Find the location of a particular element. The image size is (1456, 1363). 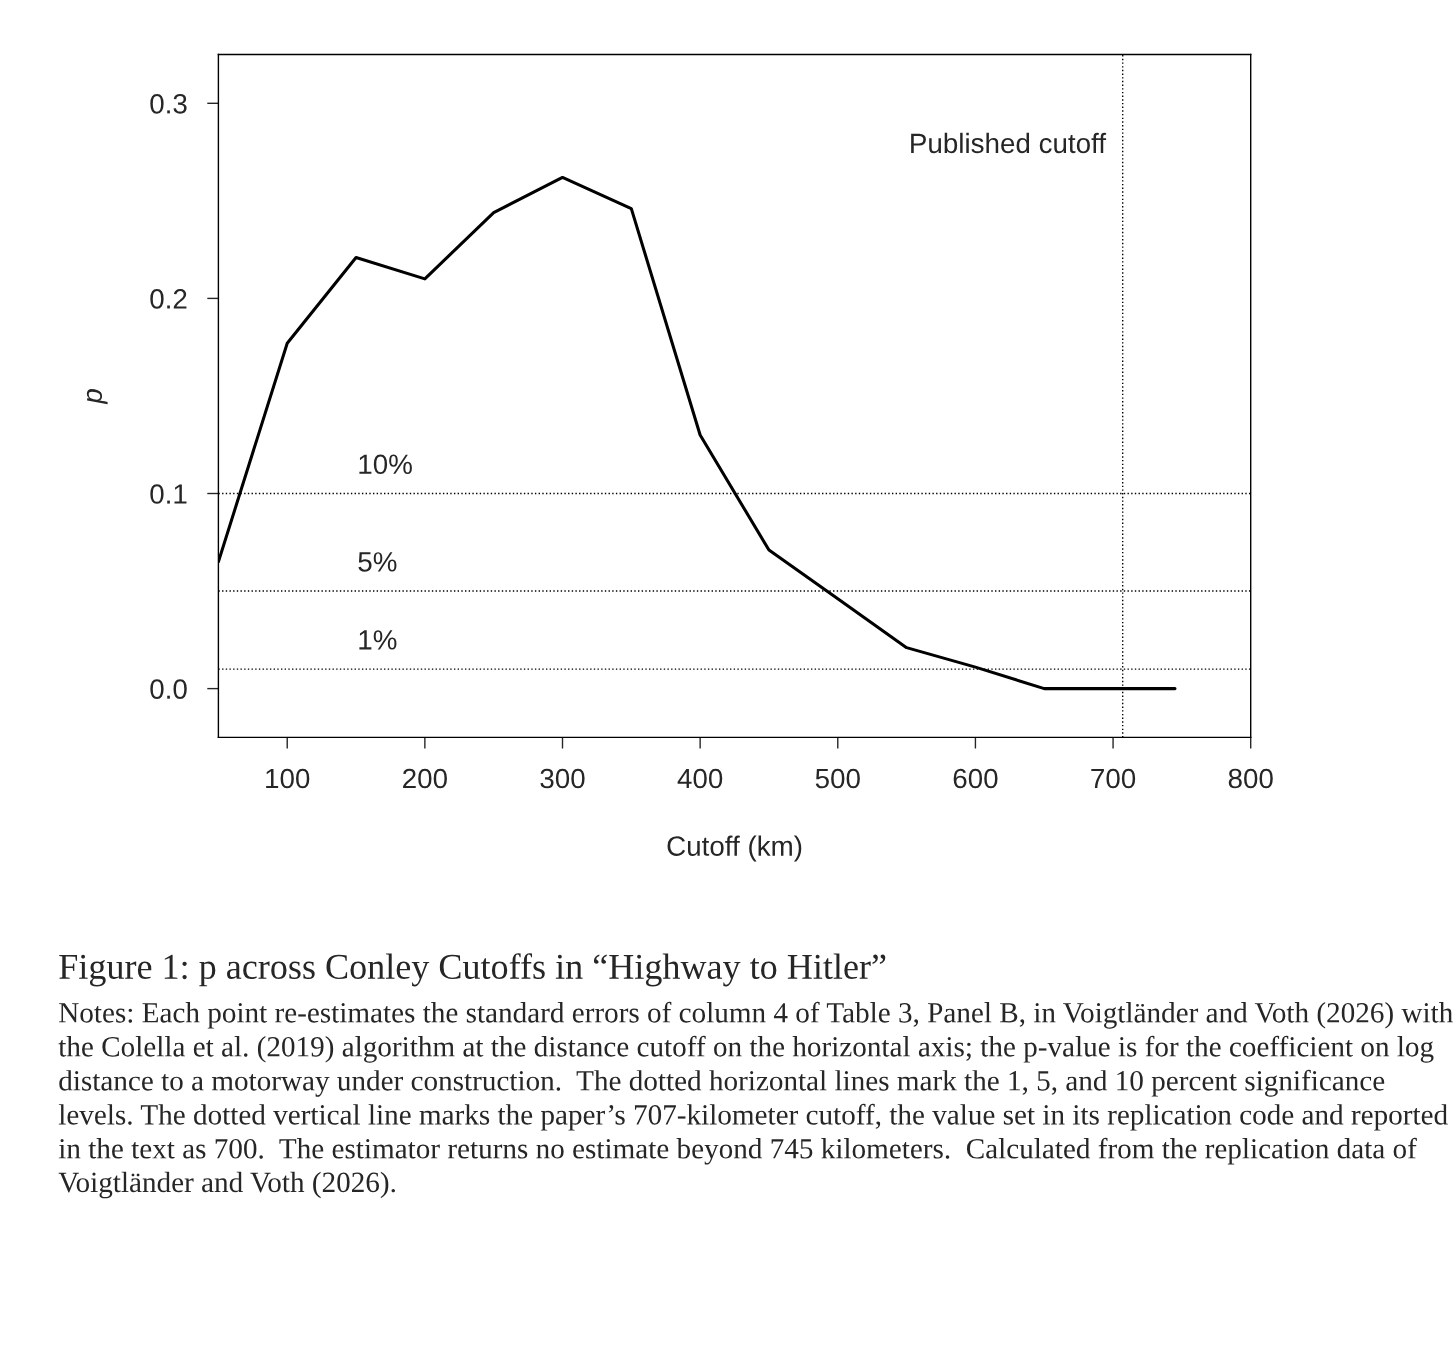

x-tick-label: 500 is located at coordinates (837, 778).